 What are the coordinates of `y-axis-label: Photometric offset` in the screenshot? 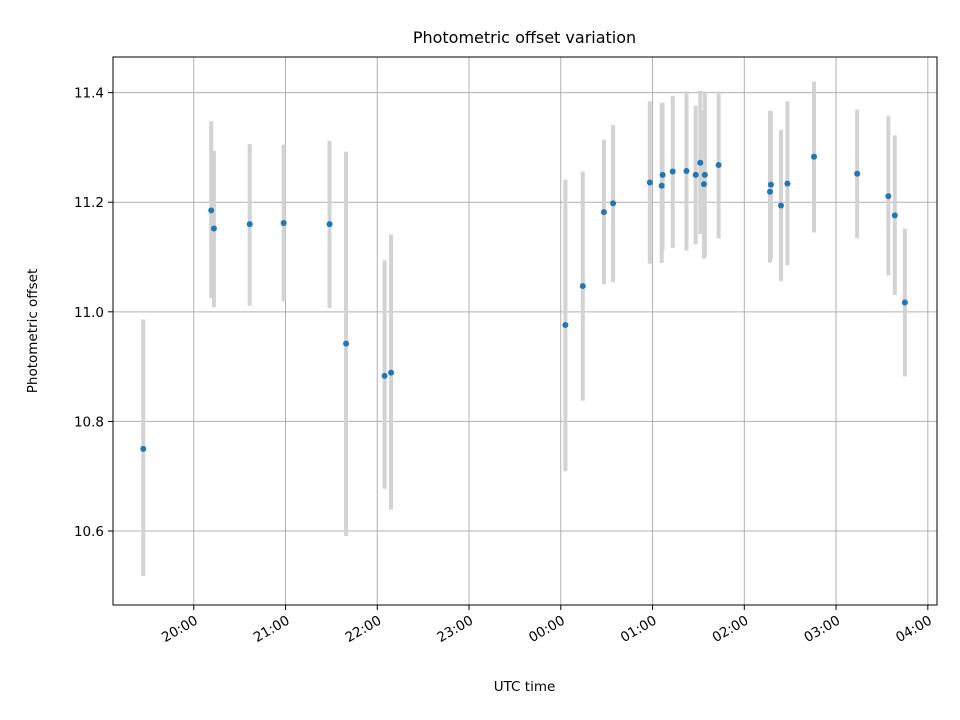 It's located at (33, 331).